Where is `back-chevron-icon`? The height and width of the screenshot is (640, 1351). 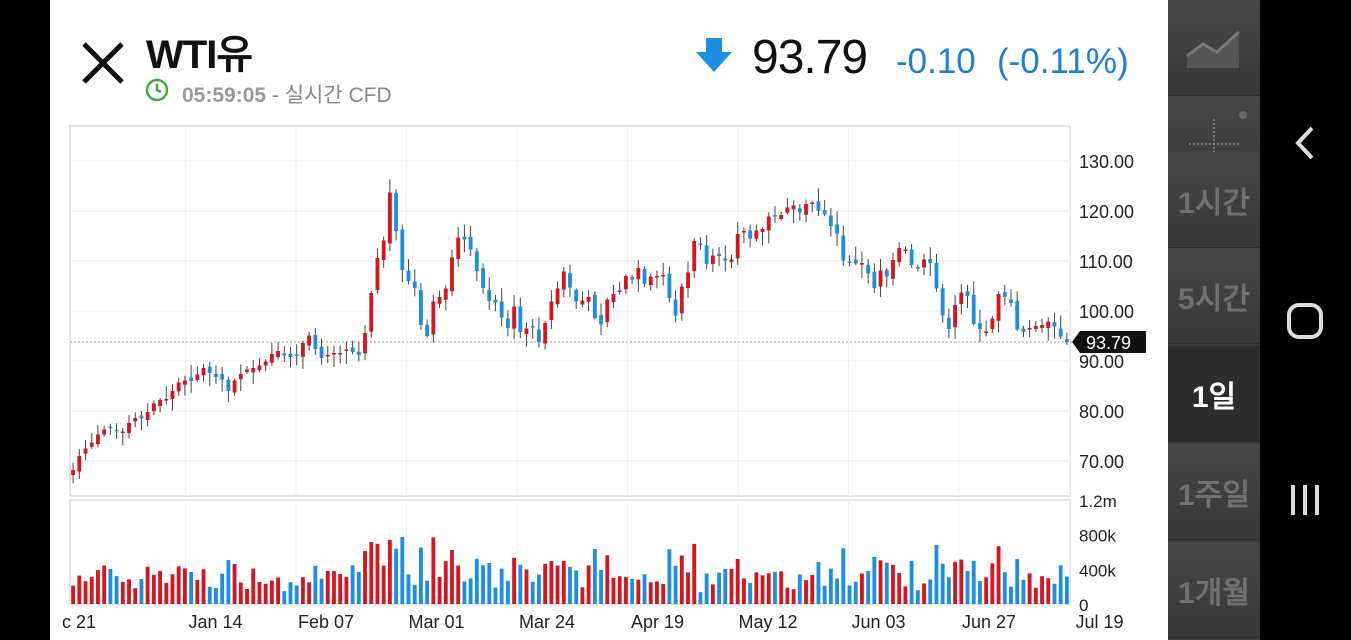
back-chevron-icon is located at coordinates (1305, 143).